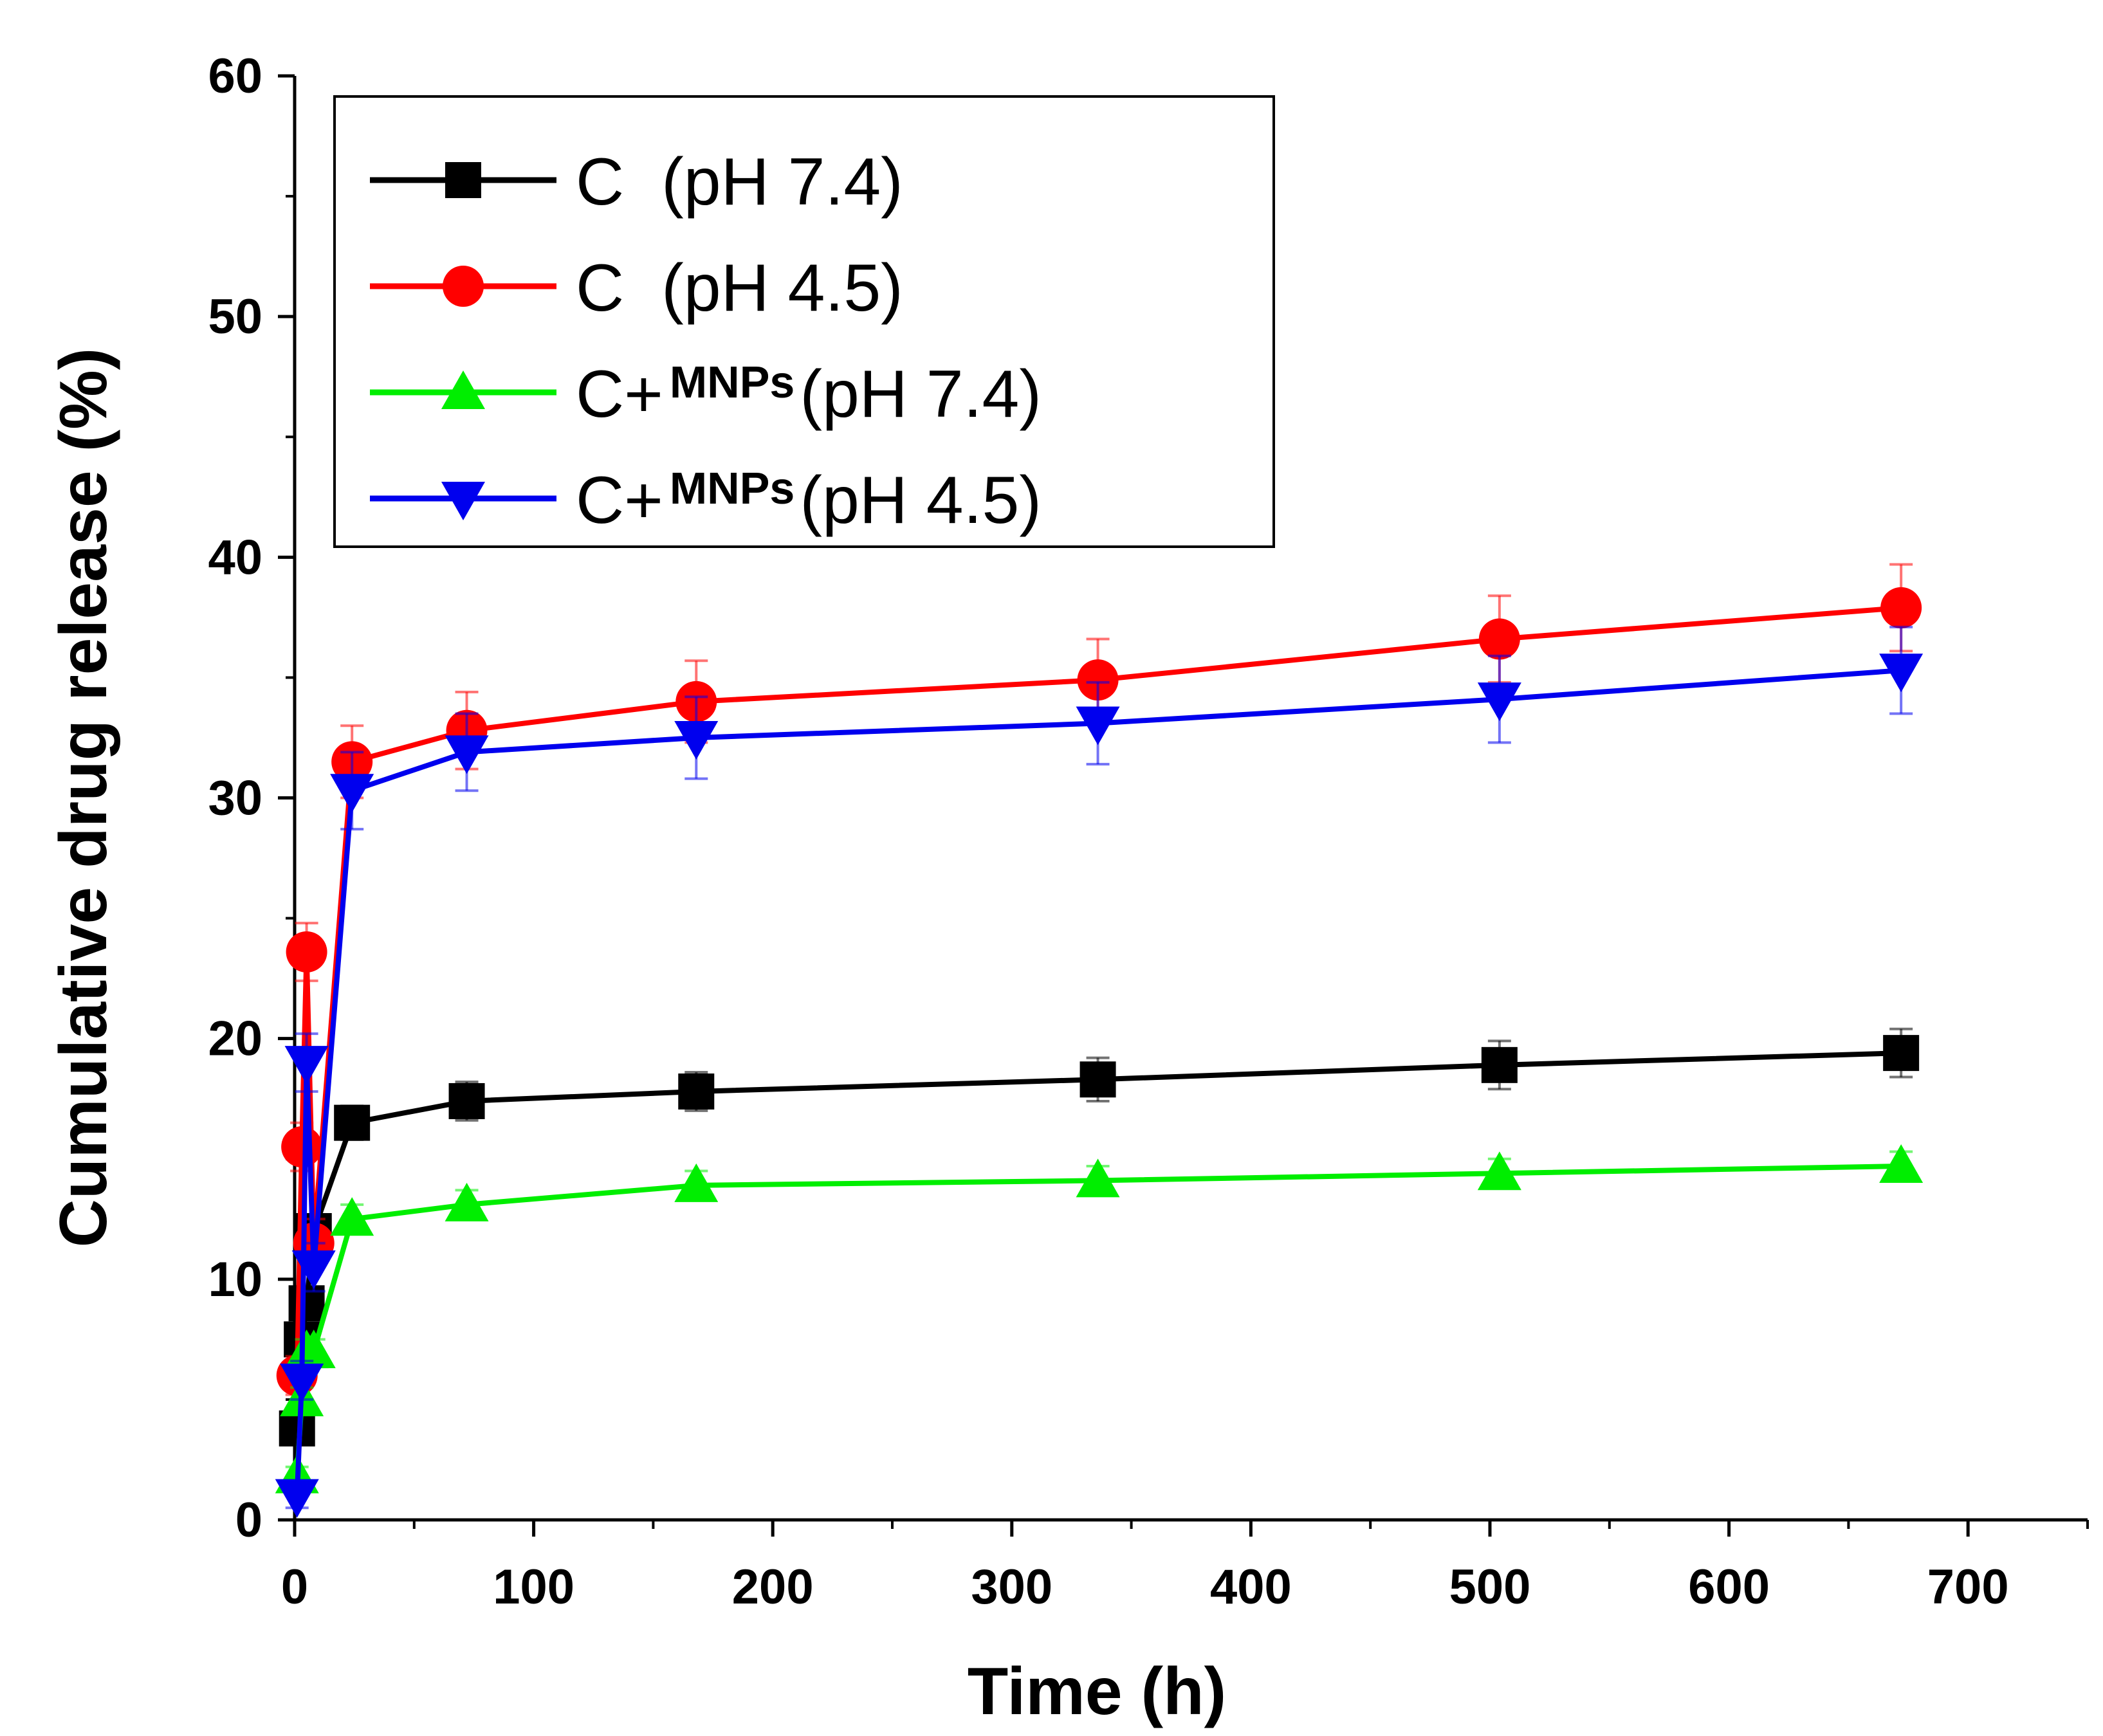 Image resolution: width=2103 pixels, height=1736 pixels. I want to click on legend-label: C (pH 7.4), so click(740, 182).